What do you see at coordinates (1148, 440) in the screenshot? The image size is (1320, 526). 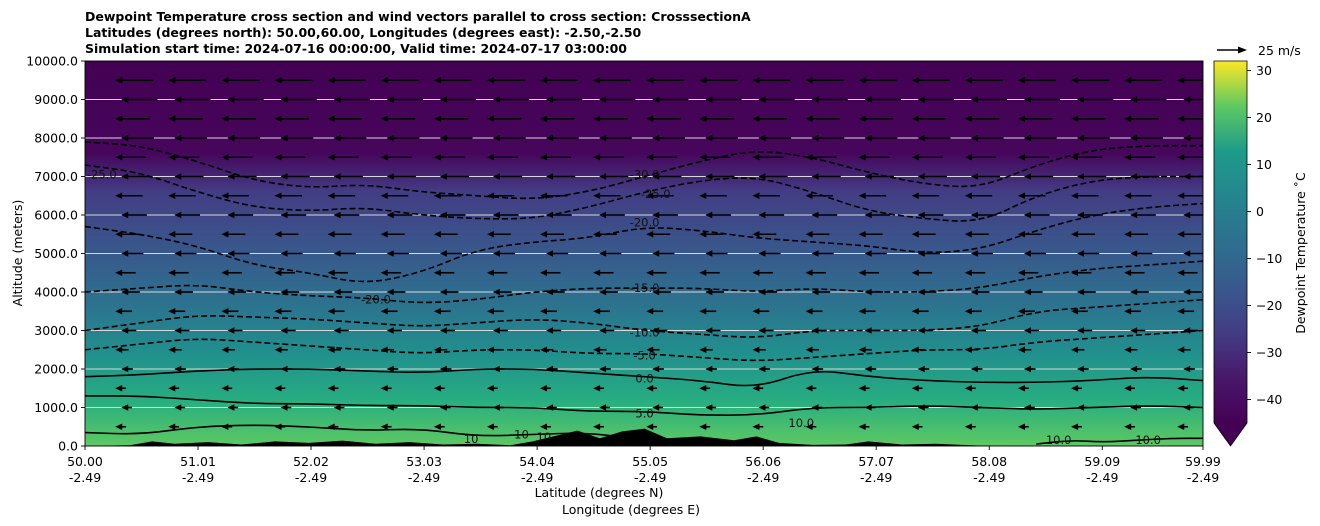 I see `contour-label: 10.0` at bounding box center [1148, 440].